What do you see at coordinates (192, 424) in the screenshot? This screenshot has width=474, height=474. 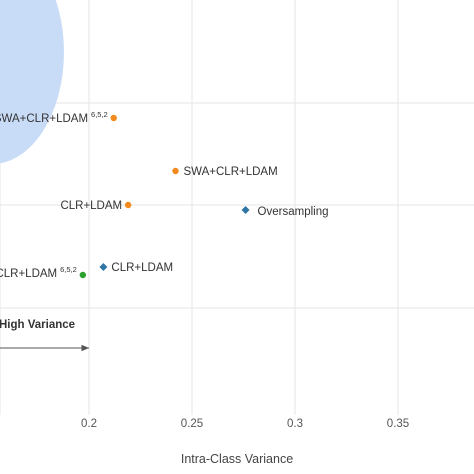 I see `x-tick-label: 0.25` at bounding box center [192, 424].